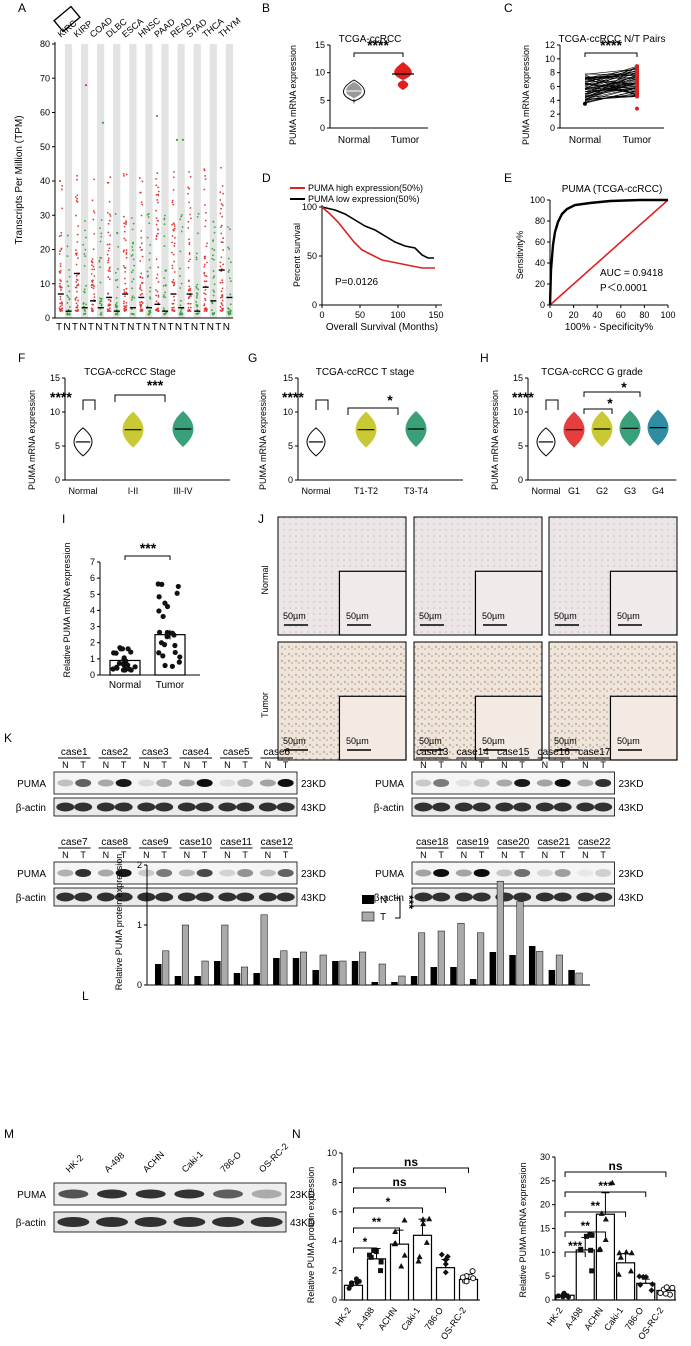 This screenshot has width=691, height=1346. Describe the element at coordinates (388, 1202) in the screenshot. I see `sig-label: *` at that location.